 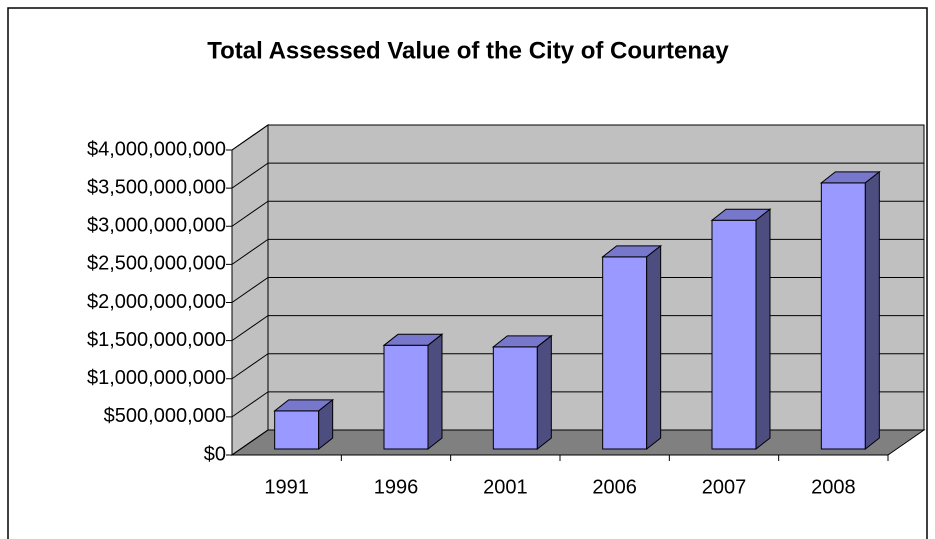 I want to click on y-tick-label: $3,500,000,000, so click(x=156, y=187).